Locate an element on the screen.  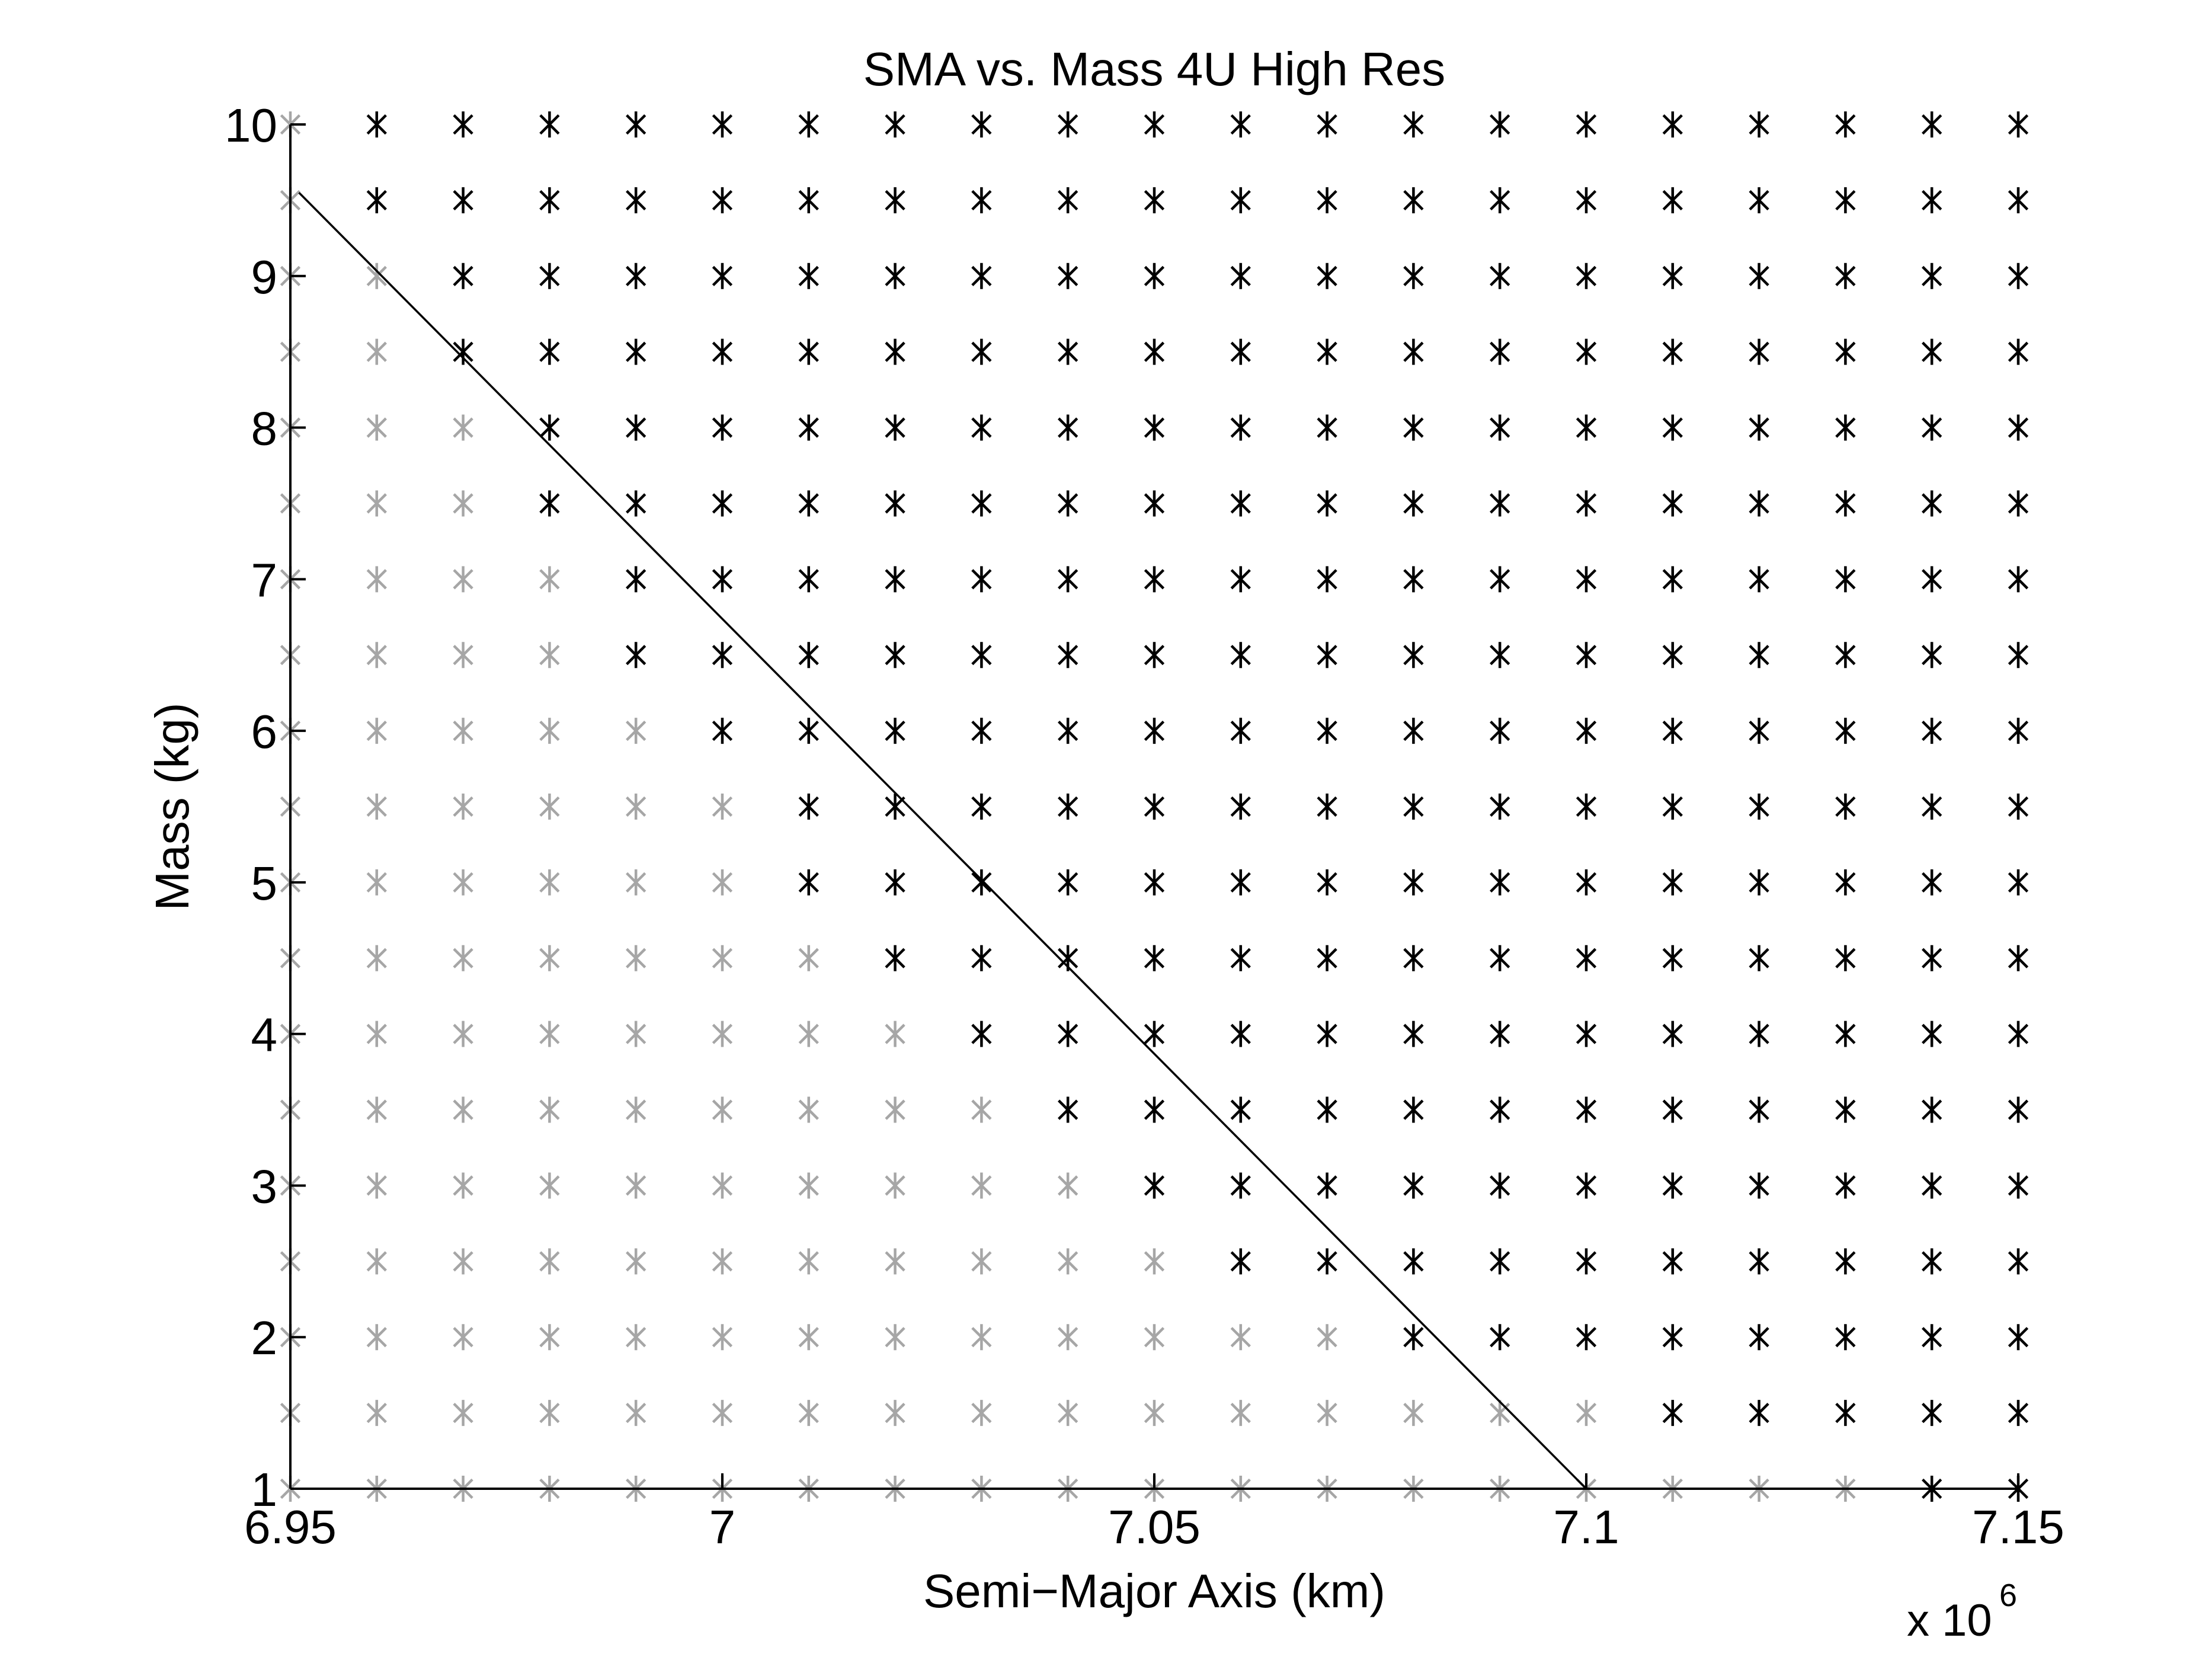
y-tick-label: 3 is located at coordinates (264, 1186).